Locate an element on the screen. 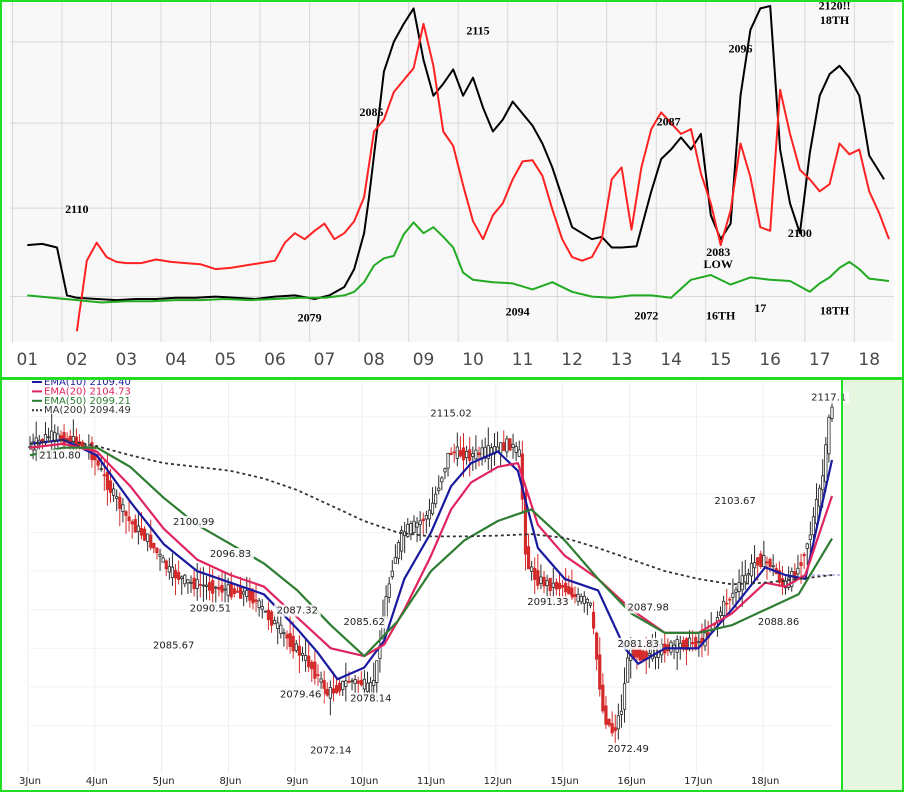 The image size is (904, 792). bottom-x-tick-label: 4Jun is located at coordinates (97, 781).